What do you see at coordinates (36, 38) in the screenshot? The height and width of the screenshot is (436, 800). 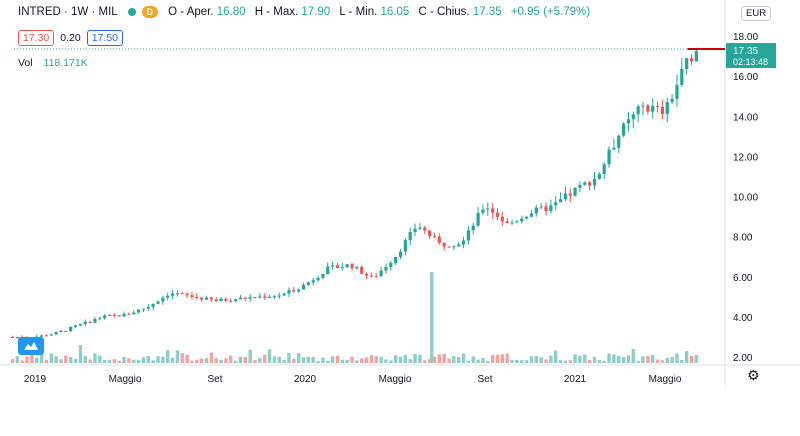 I see `bid-price: 17.30` at bounding box center [36, 38].